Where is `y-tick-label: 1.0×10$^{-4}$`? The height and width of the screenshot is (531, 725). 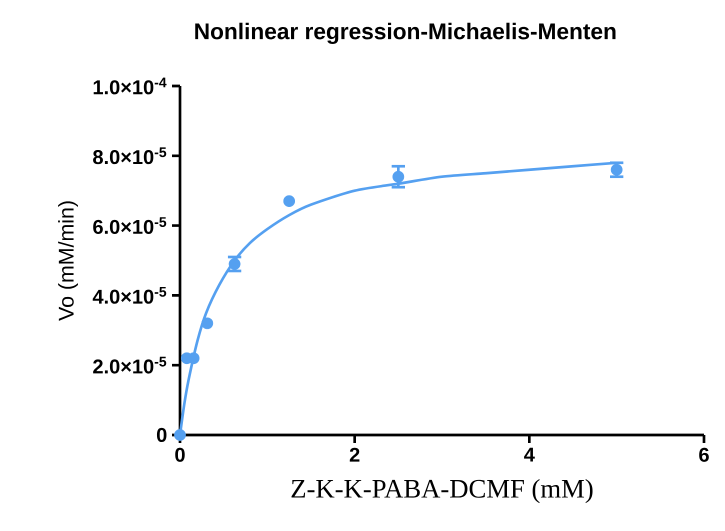
y-tick-label: 1.0×10$^{-4}$ is located at coordinates (130, 86).